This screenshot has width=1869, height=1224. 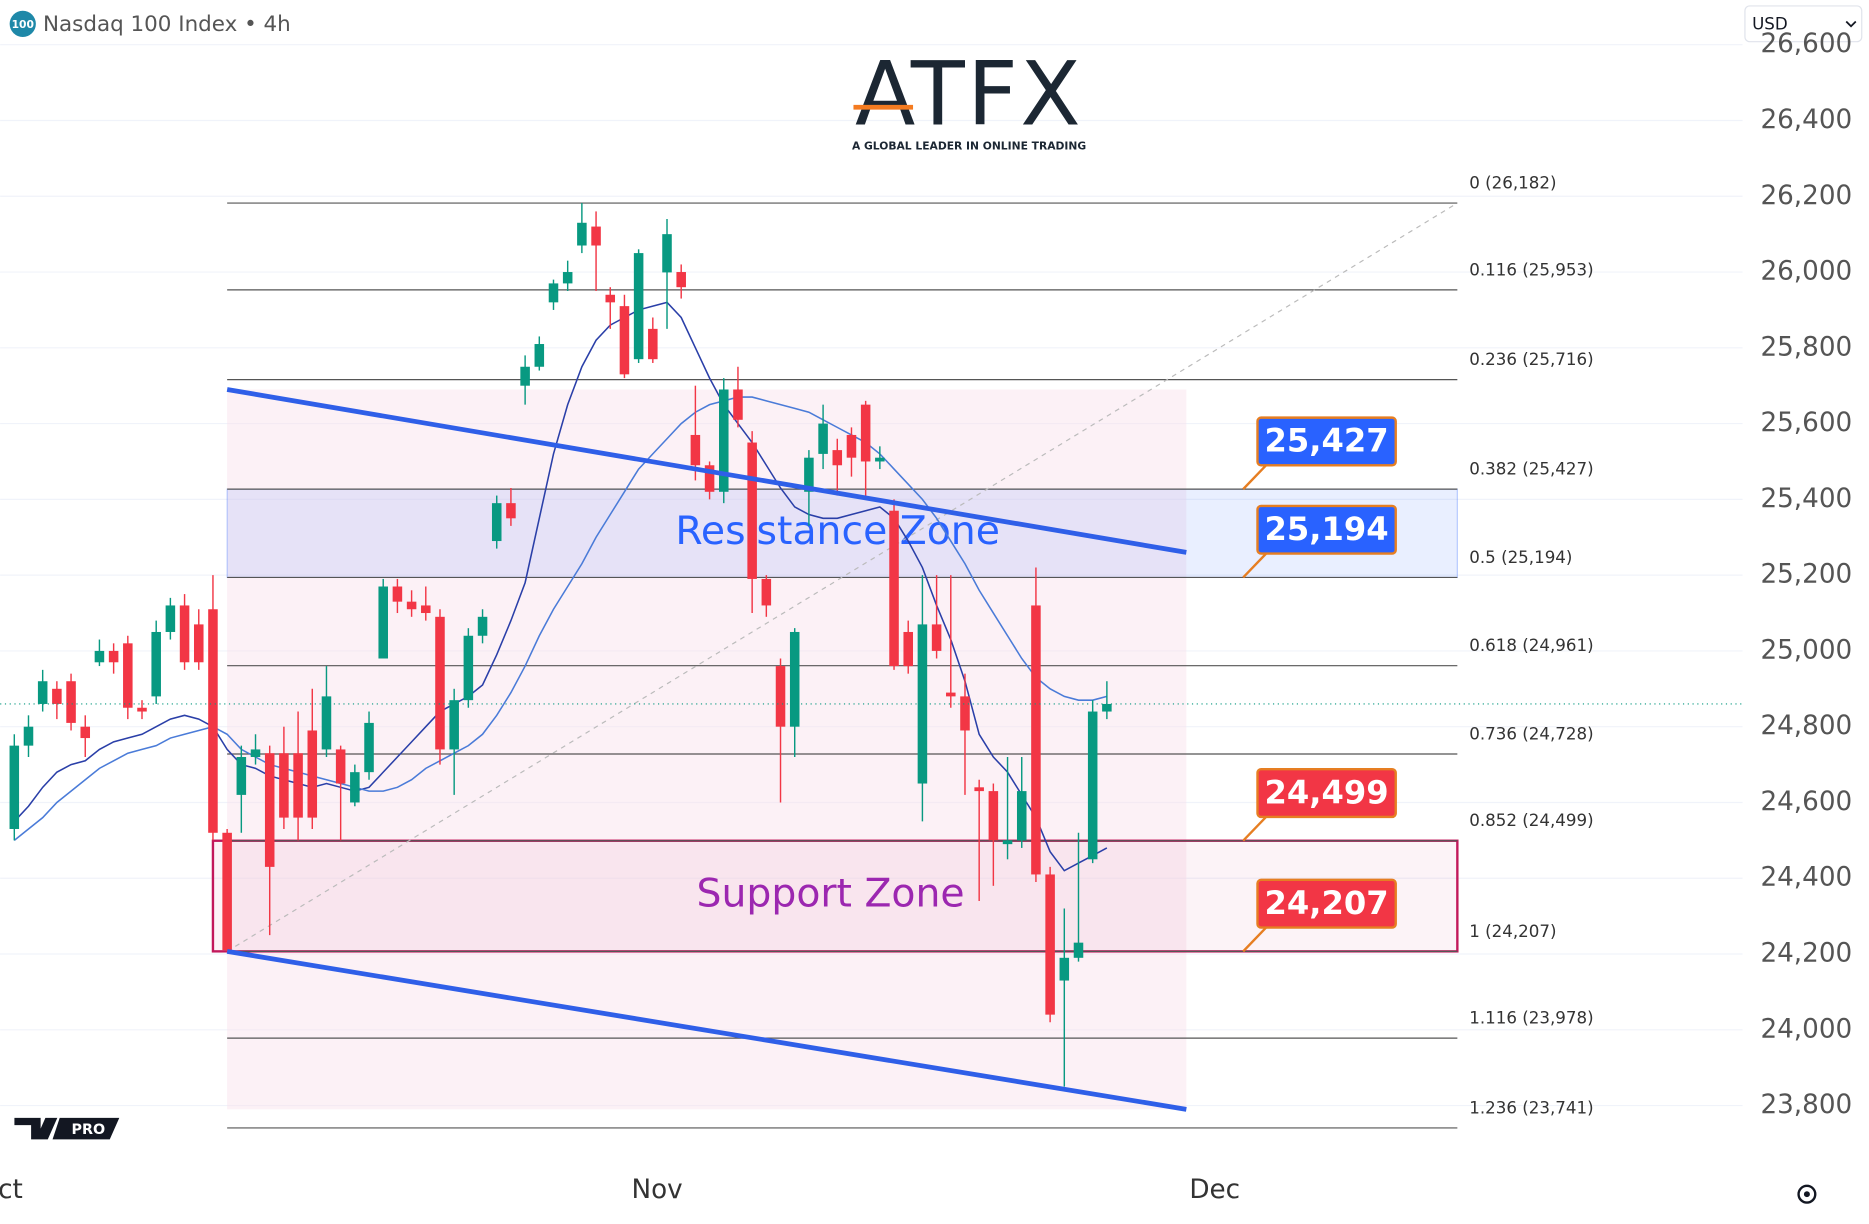 I want to click on fib-label: 0.852 (24,499), so click(x=1531, y=820).